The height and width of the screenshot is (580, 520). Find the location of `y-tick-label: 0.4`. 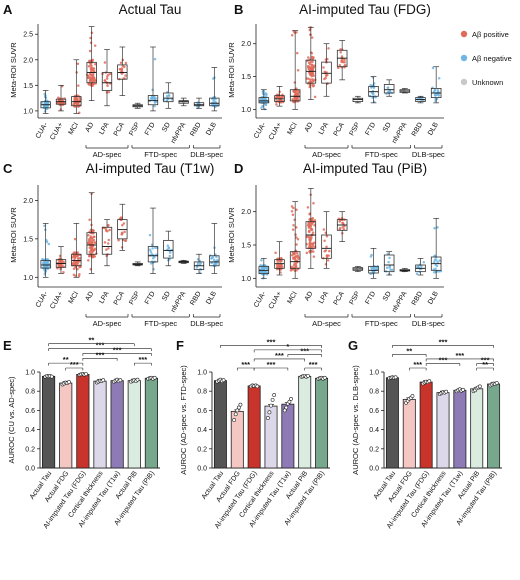

y-tick-label: 0.4 is located at coordinates (374, 430).